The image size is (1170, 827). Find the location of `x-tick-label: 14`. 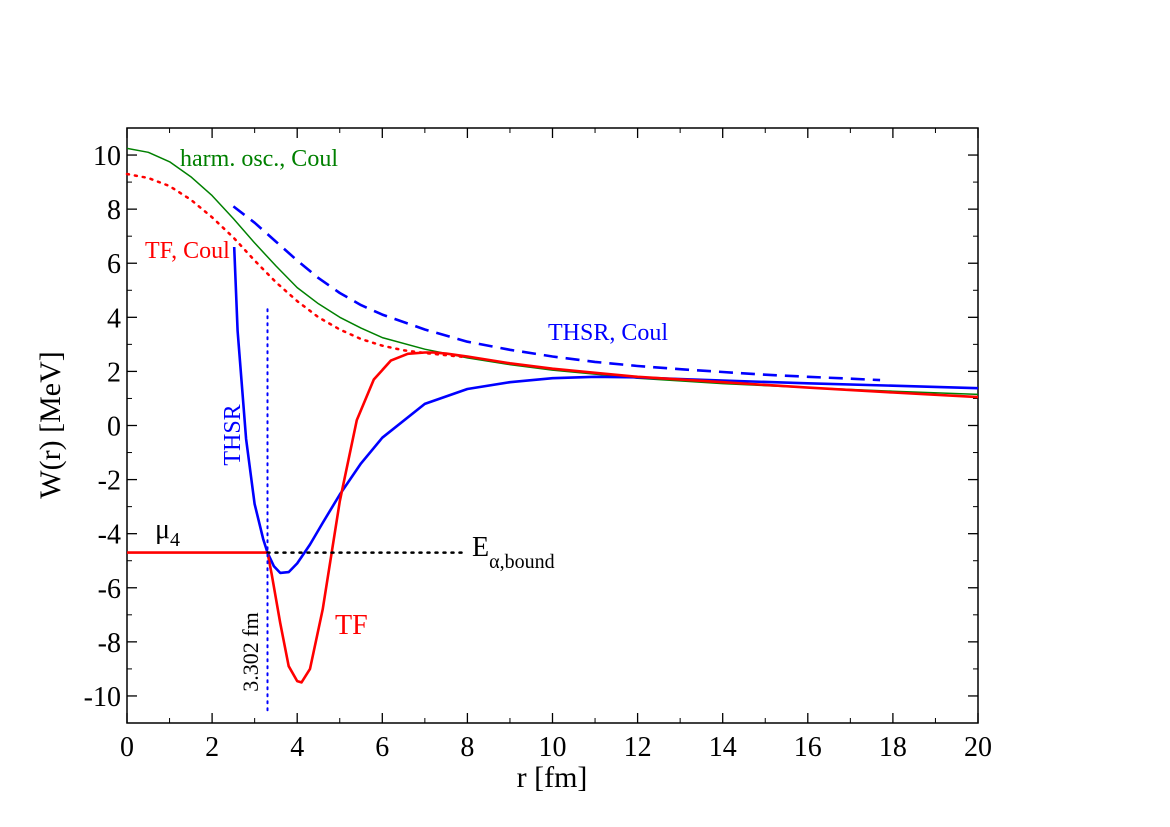

x-tick-label: 14 is located at coordinates (723, 747).